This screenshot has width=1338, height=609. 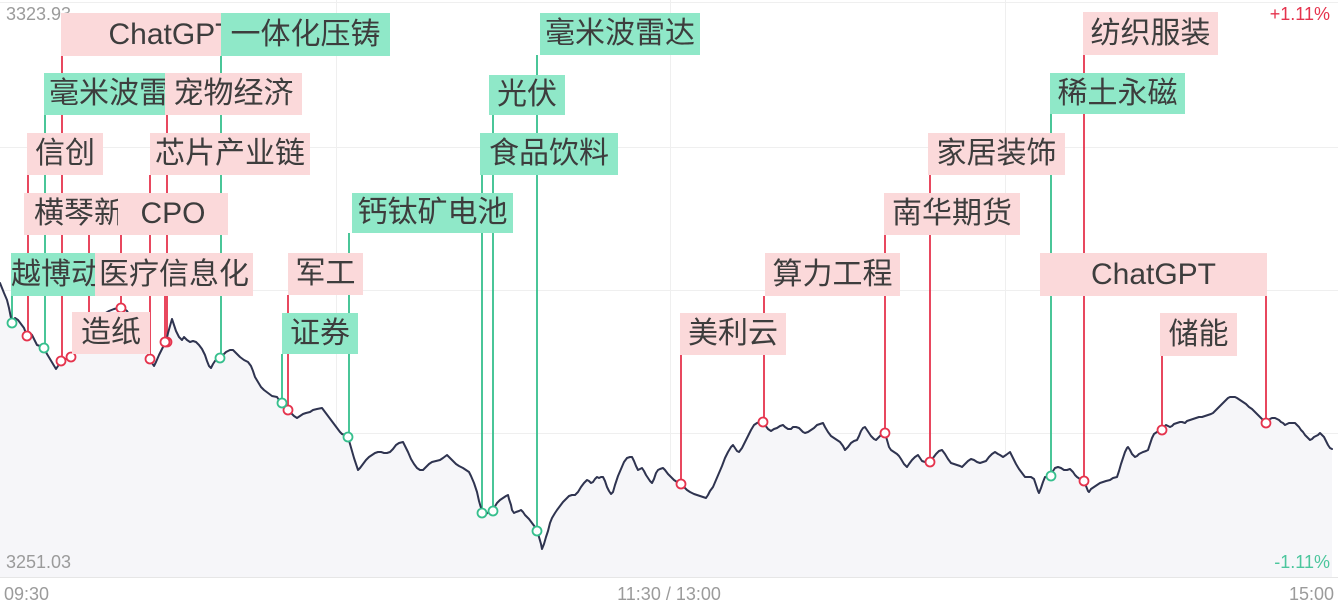 I want to click on event-label: ChatGPT, so click(x=1153, y=274).